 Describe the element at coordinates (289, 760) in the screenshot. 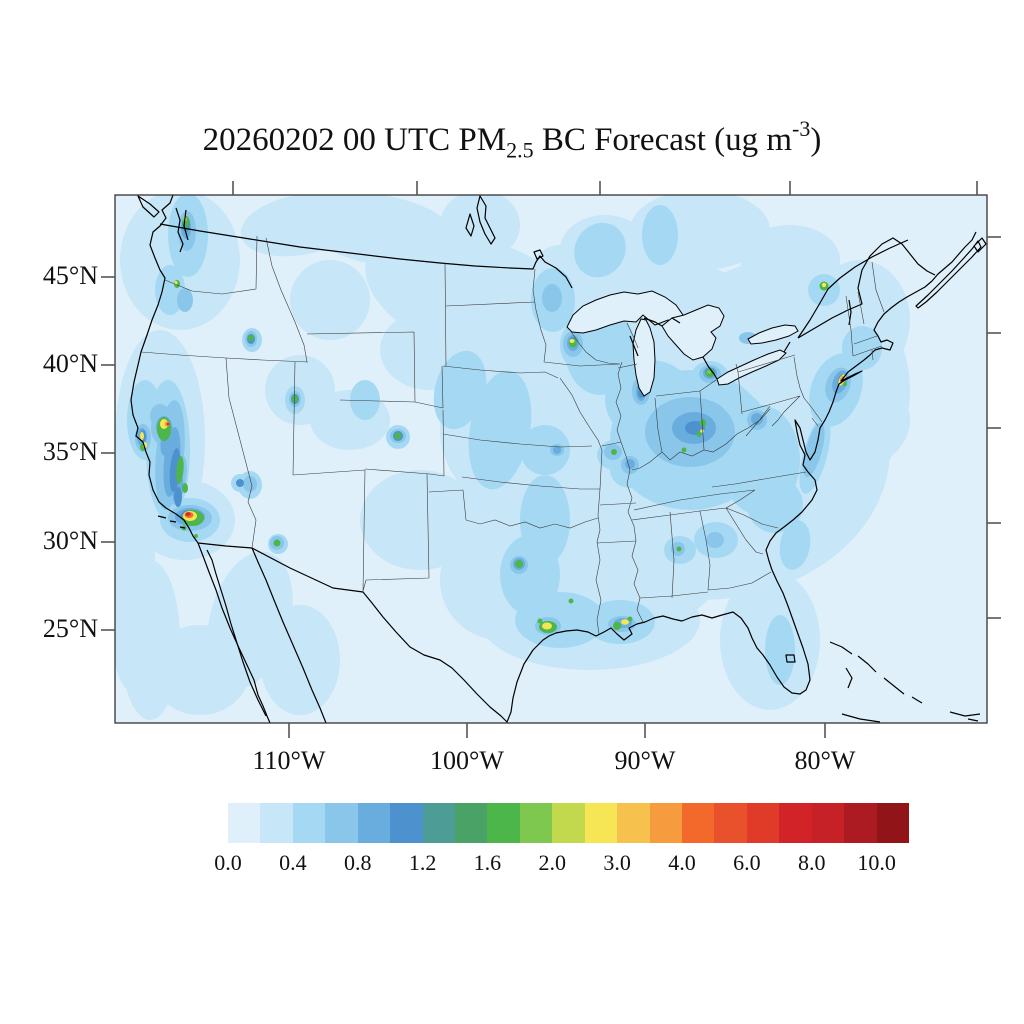

I see `lon-tick-label: 110°W` at that location.